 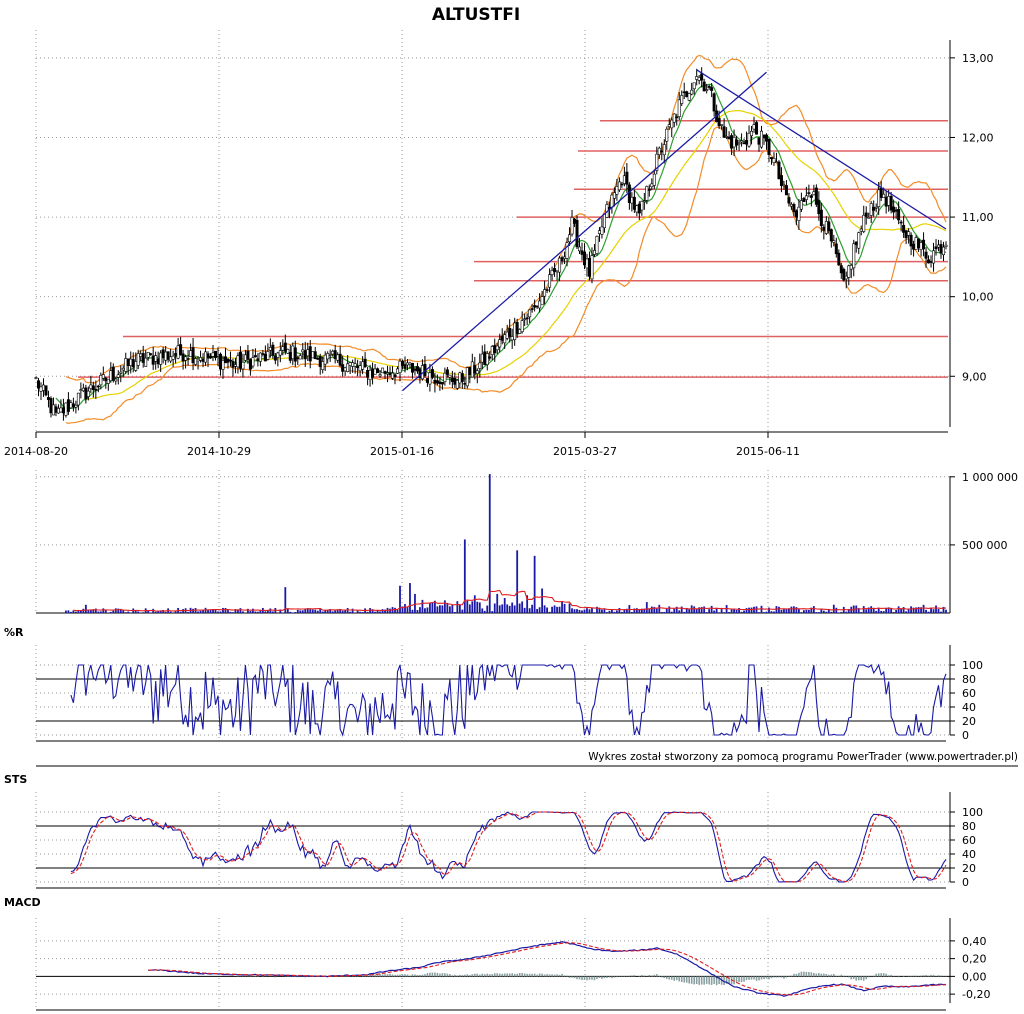 What do you see at coordinates (547, 968) in the screenshot?
I see `macd-line` at bounding box center [547, 968].